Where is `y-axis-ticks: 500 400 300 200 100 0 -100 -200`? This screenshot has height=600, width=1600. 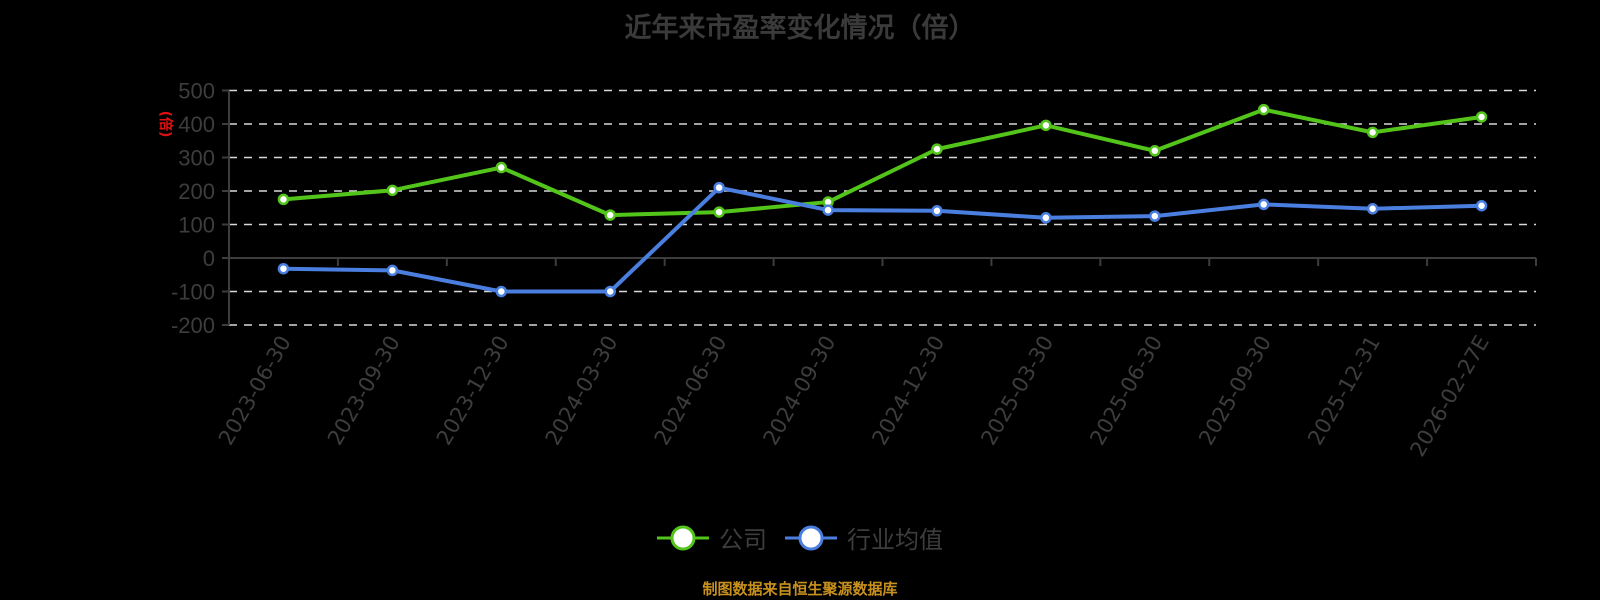
y-axis-ticks: 500 400 300 200 100 0 -100 -200 is located at coordinates (200, 208).